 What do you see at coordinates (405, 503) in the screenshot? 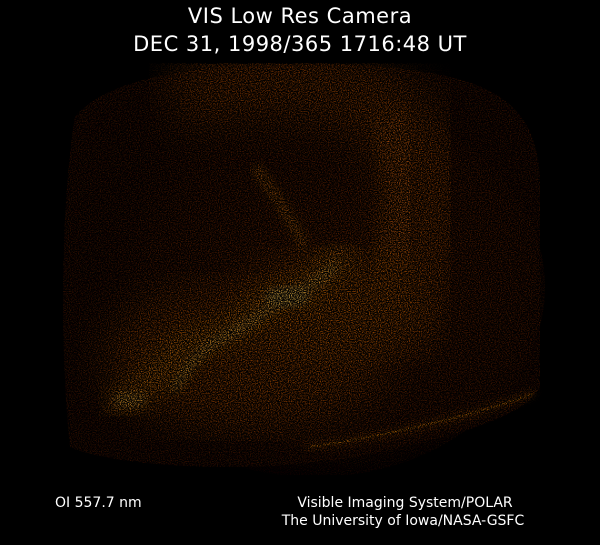
I see `instrument-credit: Visible Imaging System/POLAR` at bounding box center [405, 503].